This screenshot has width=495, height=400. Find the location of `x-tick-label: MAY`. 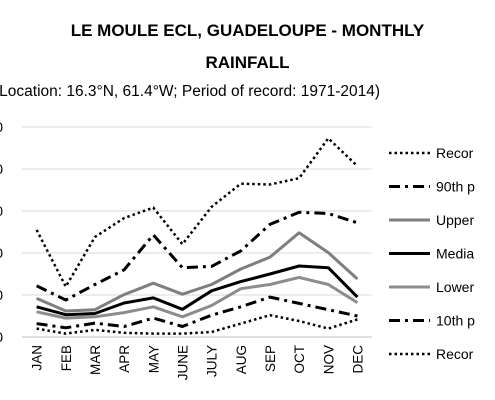

x-tick-label: MAY is located at coordinates (153, 359).